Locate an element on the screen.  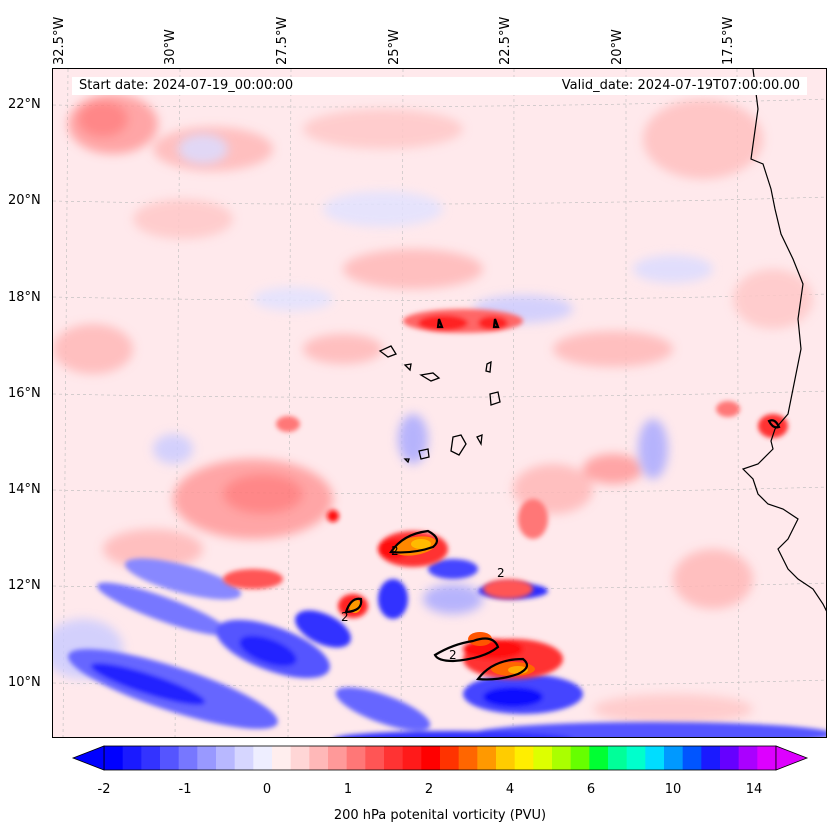
pv-maxima is located at coordinates (442, 606).